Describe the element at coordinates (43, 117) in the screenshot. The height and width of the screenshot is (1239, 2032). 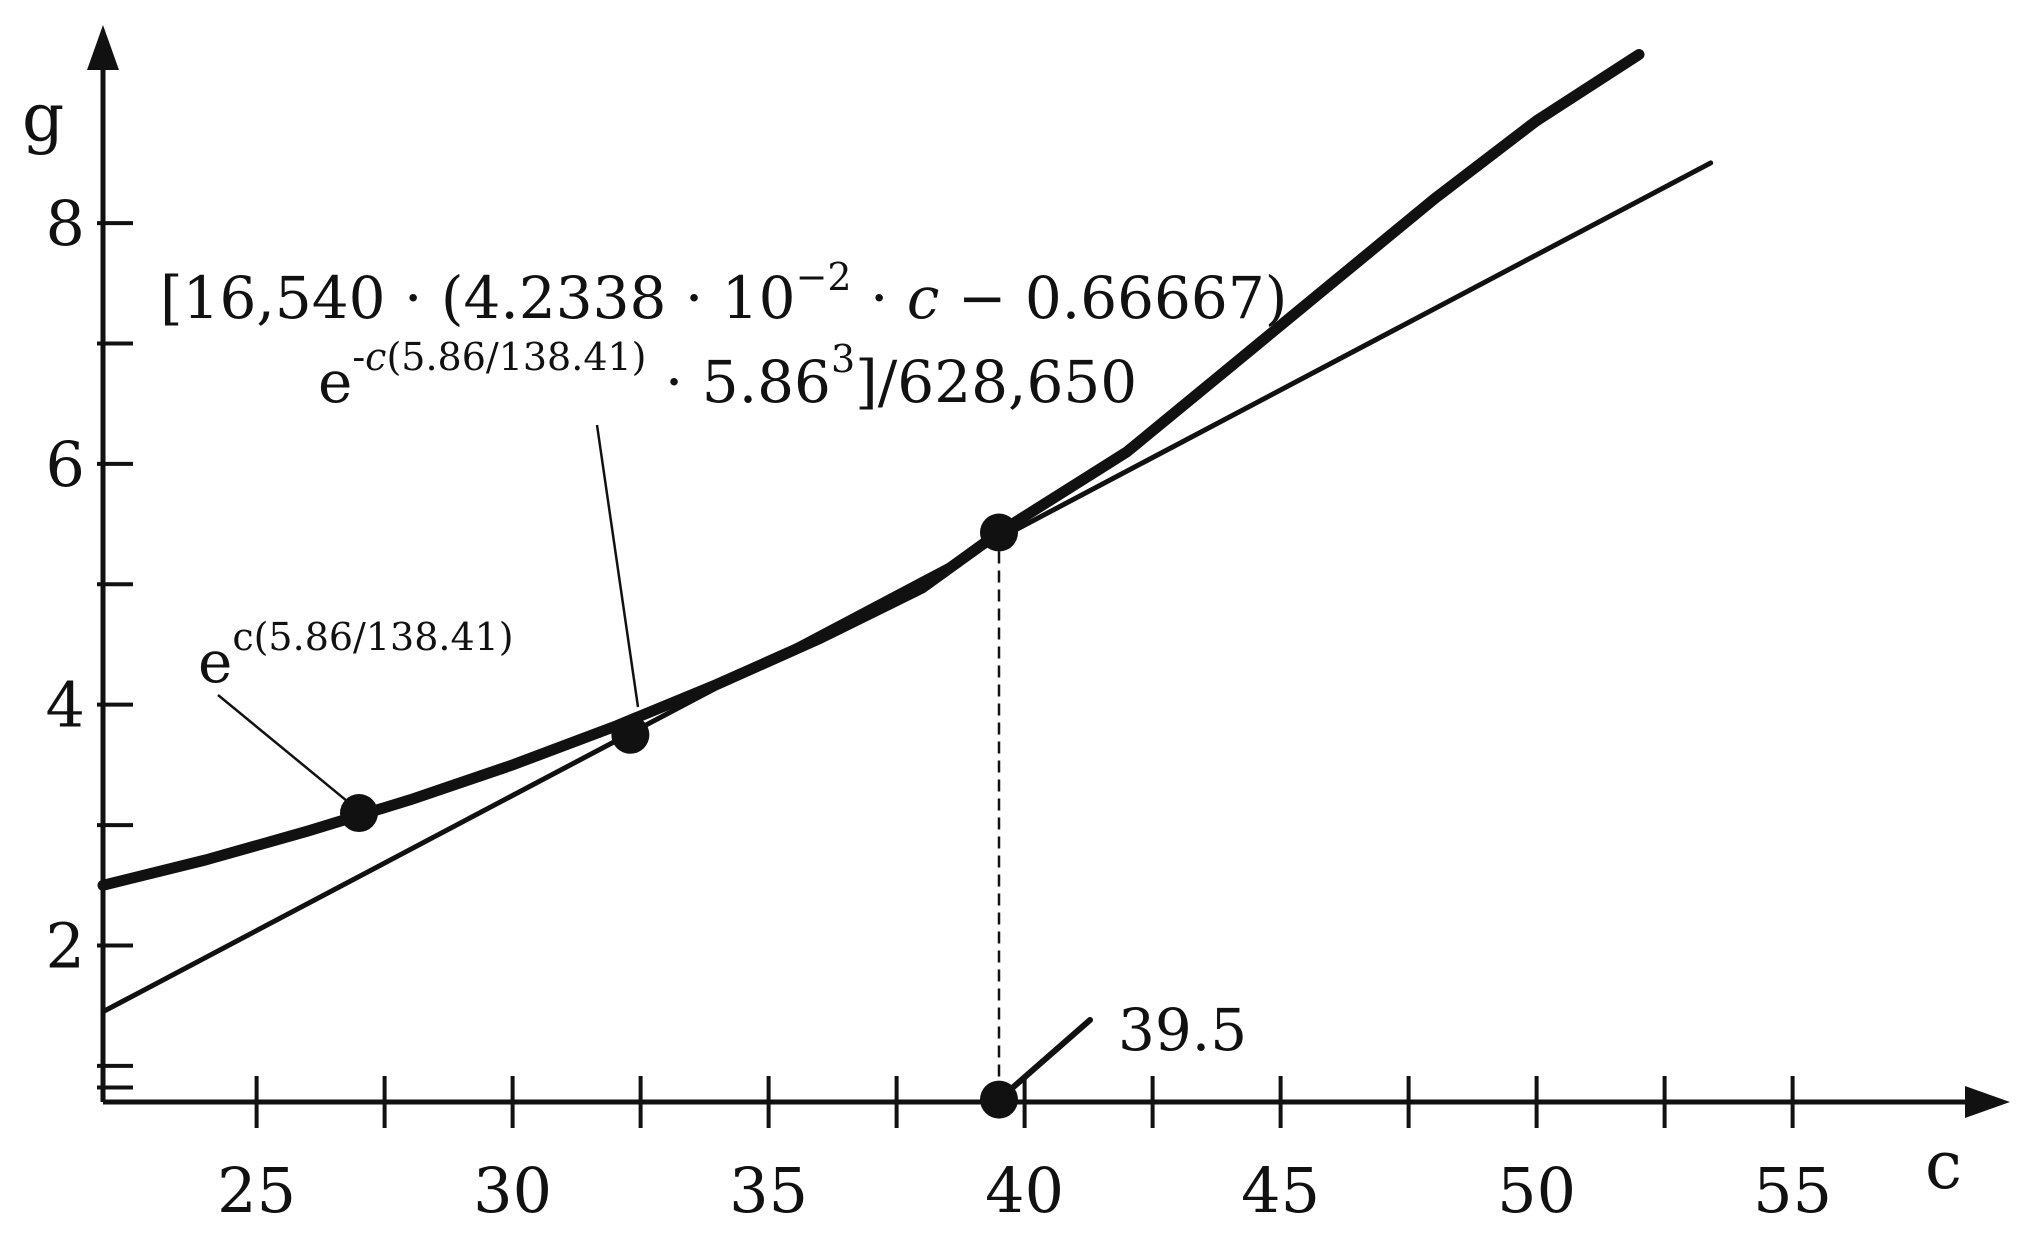
I see `y-axis-label: g` at that location.